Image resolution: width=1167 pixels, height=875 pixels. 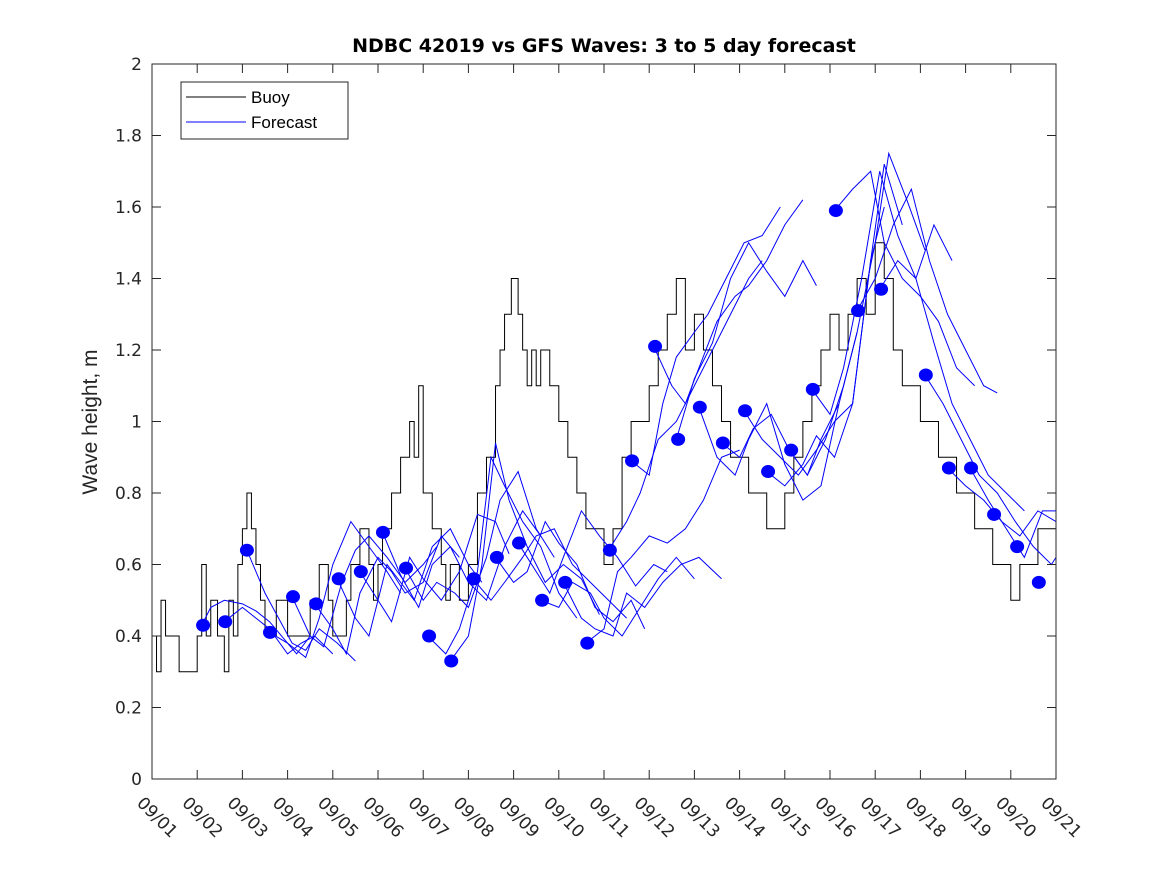 I want to click on x-tick-label: 09/14, so click(x=744, y=817).